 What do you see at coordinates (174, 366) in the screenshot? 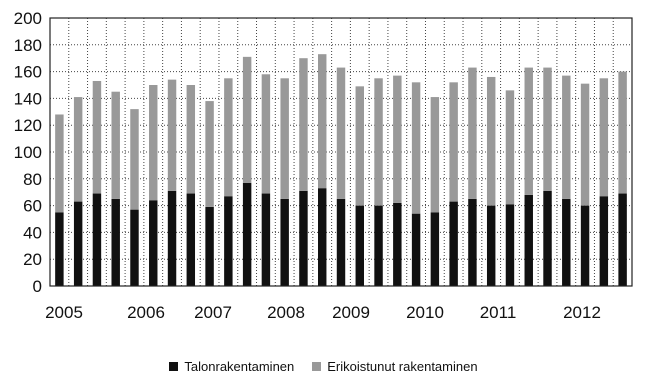
I see `legend-swatch-talonrakentaminen` at bounding box center [174, 366].